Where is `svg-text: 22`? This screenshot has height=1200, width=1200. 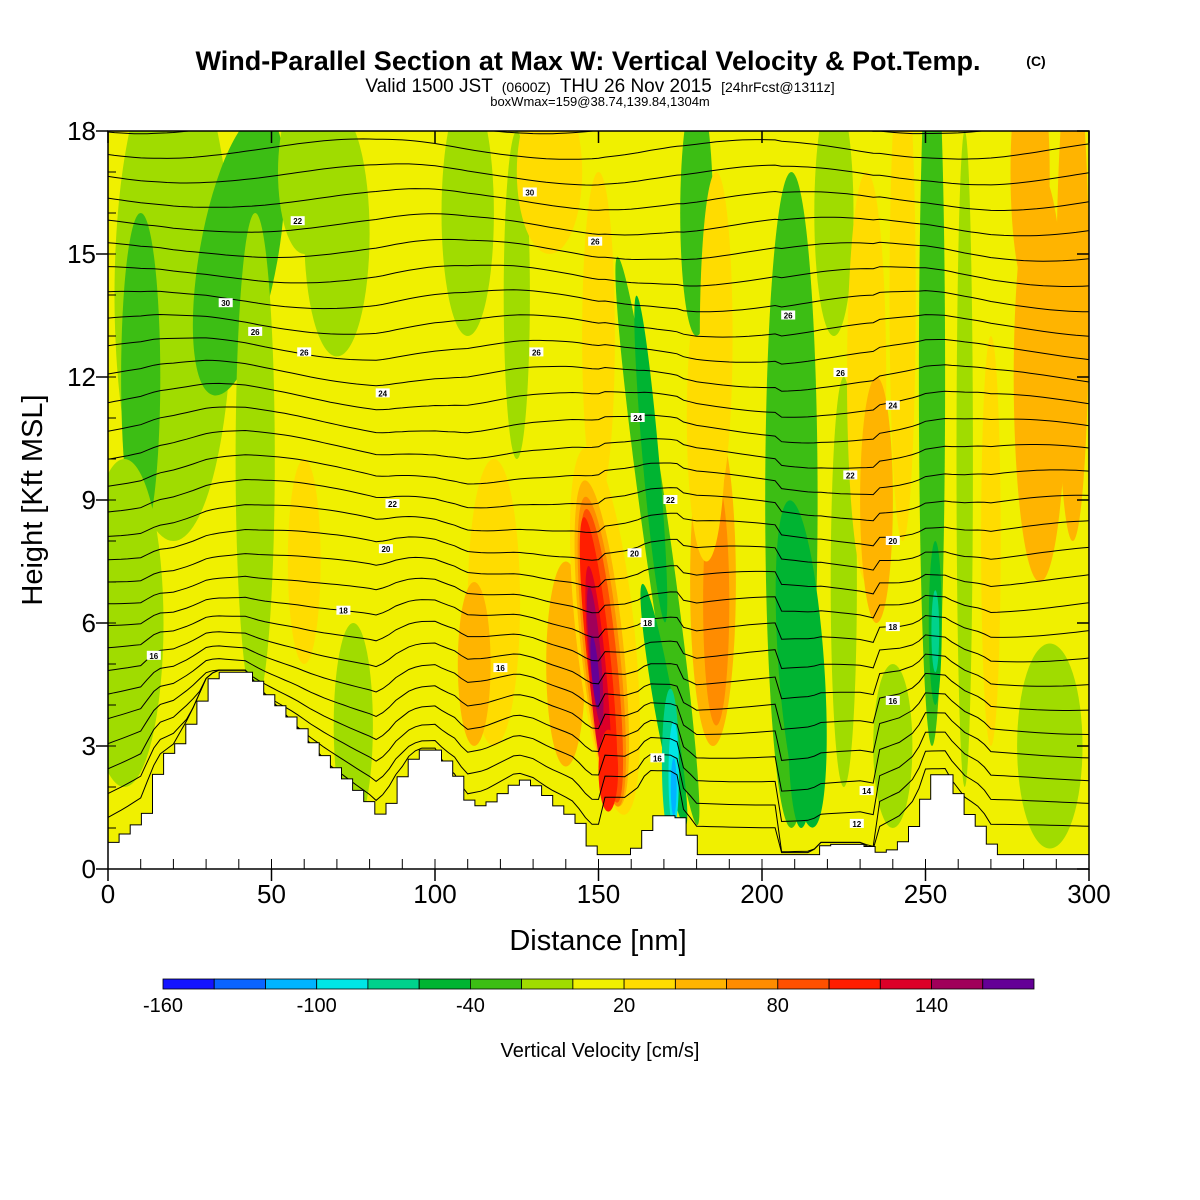 svg-text: 22 is located at coordinates (297, 221).